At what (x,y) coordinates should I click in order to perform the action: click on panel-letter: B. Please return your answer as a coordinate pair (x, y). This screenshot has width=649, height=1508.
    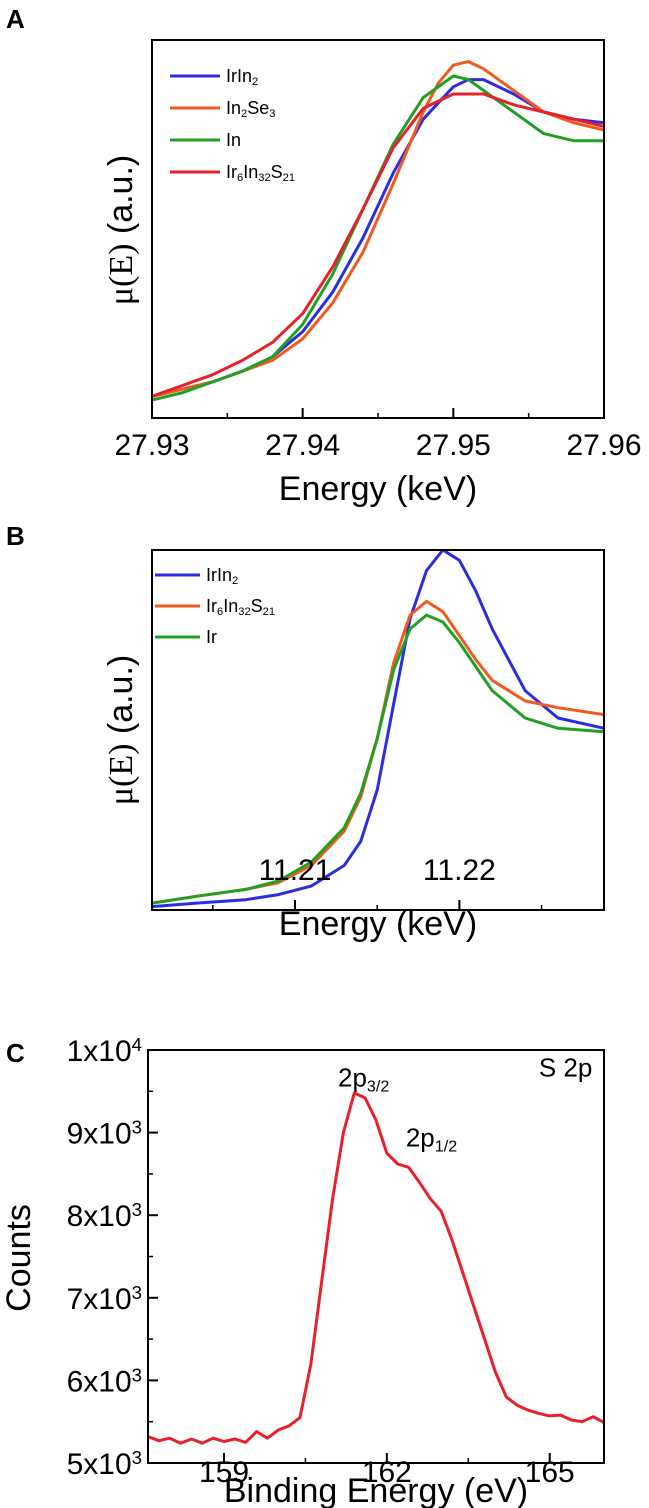
    Looking at the image, I should click on (15, 536).